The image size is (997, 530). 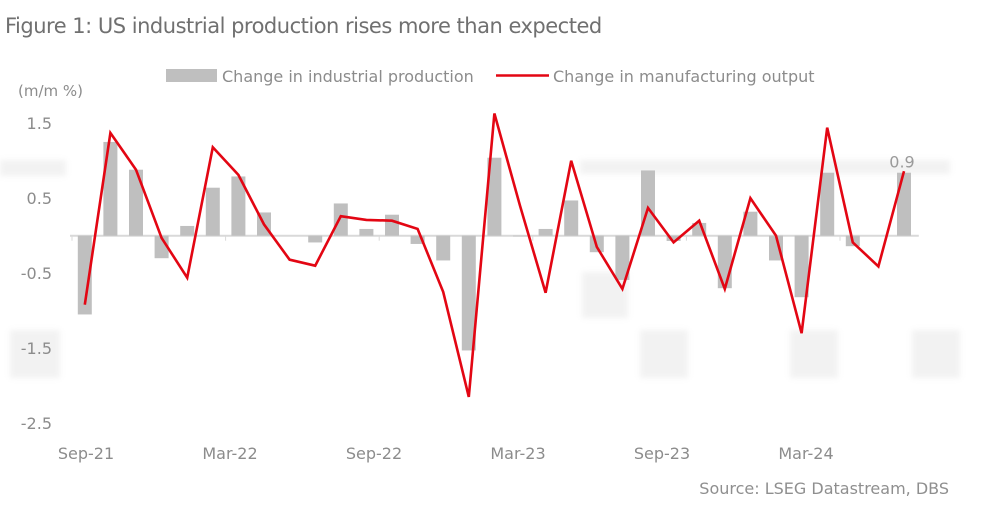 I want to click on y-tick-label: 0.5, so click(x=39, y=198).